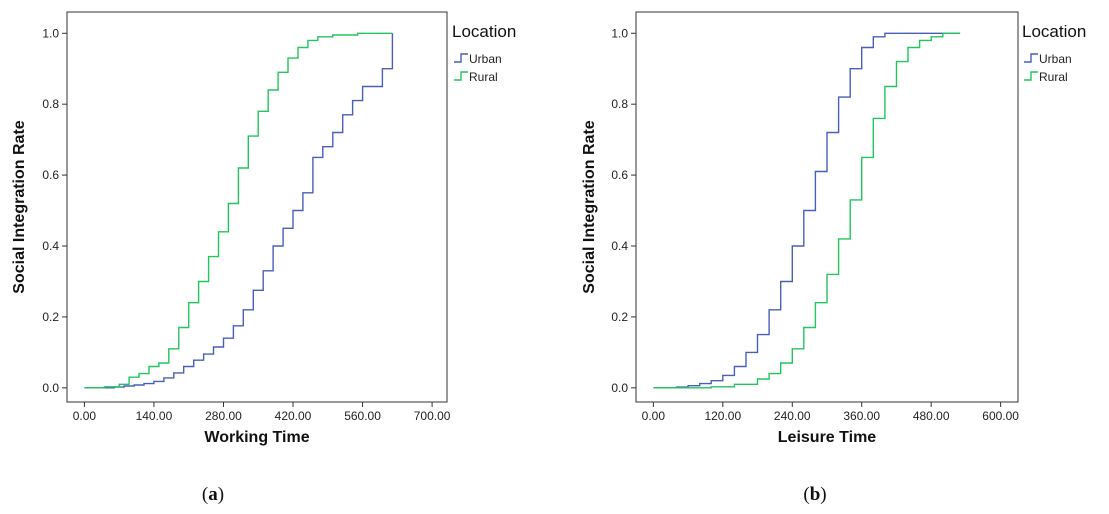 The height and width of the screenshot is (514, 1109). Describe the element at coordinates (1000, 416) in the screenshot. I see `x-tick-label: 600.00` at that location.